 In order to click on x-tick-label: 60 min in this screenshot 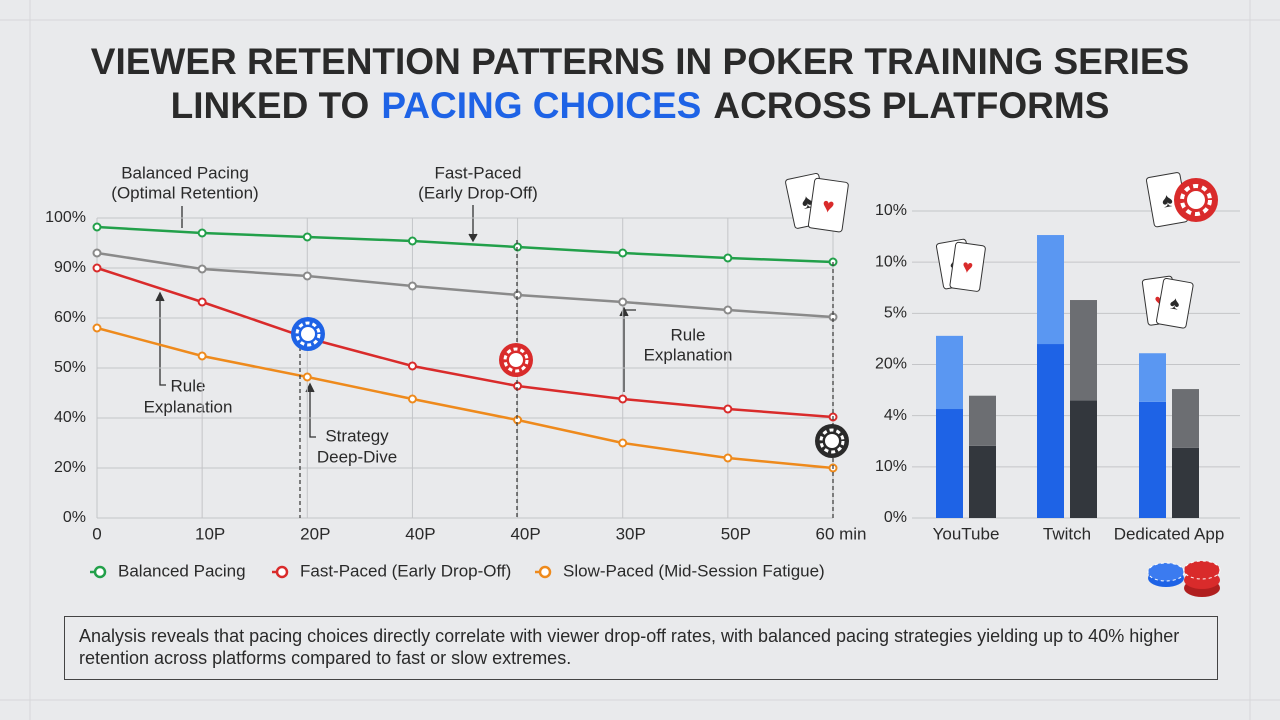, I will do `click(840, 533)`.